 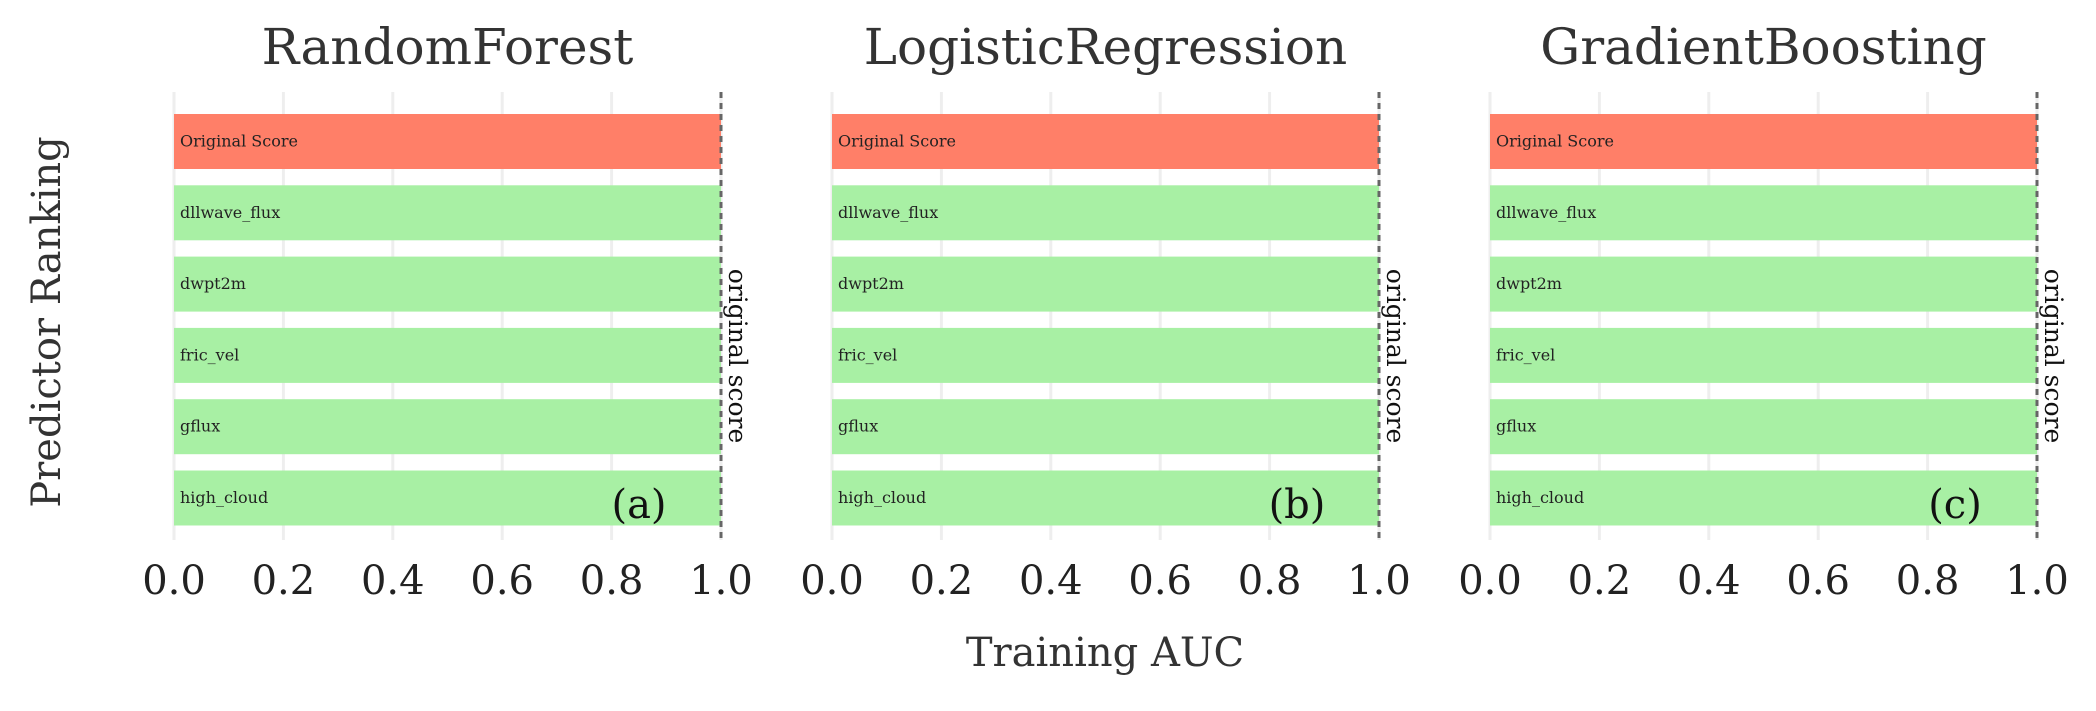 I want to click on x-axis-label: Training AUC, so click(x=1105, y=653).